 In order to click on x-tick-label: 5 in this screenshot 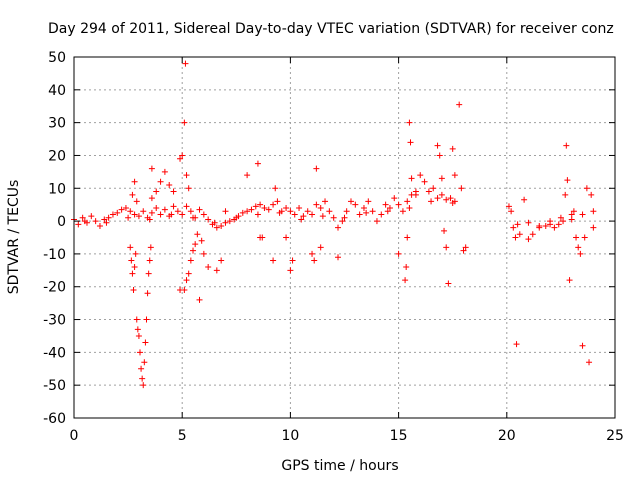, I will do `click(182, 436)`.